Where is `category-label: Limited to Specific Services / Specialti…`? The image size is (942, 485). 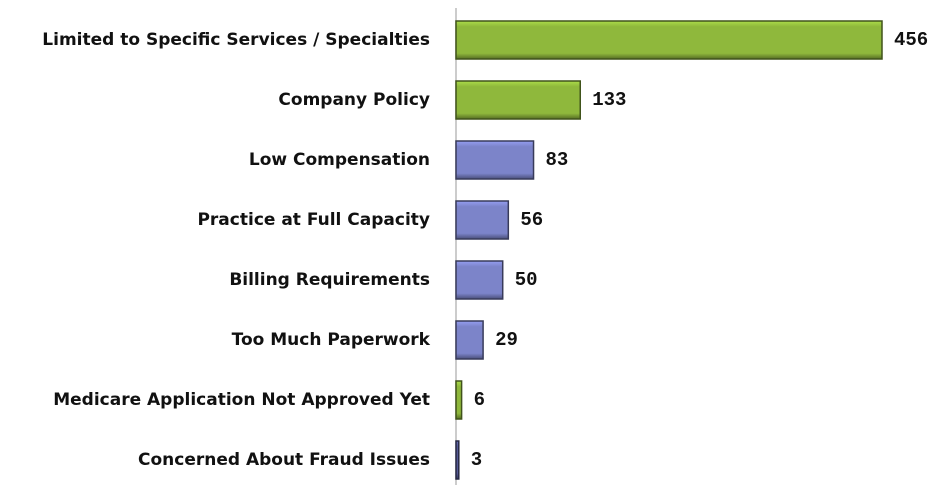
category-label: Limited to Specific Services / Specialti… is located at coordinates (236, 40).